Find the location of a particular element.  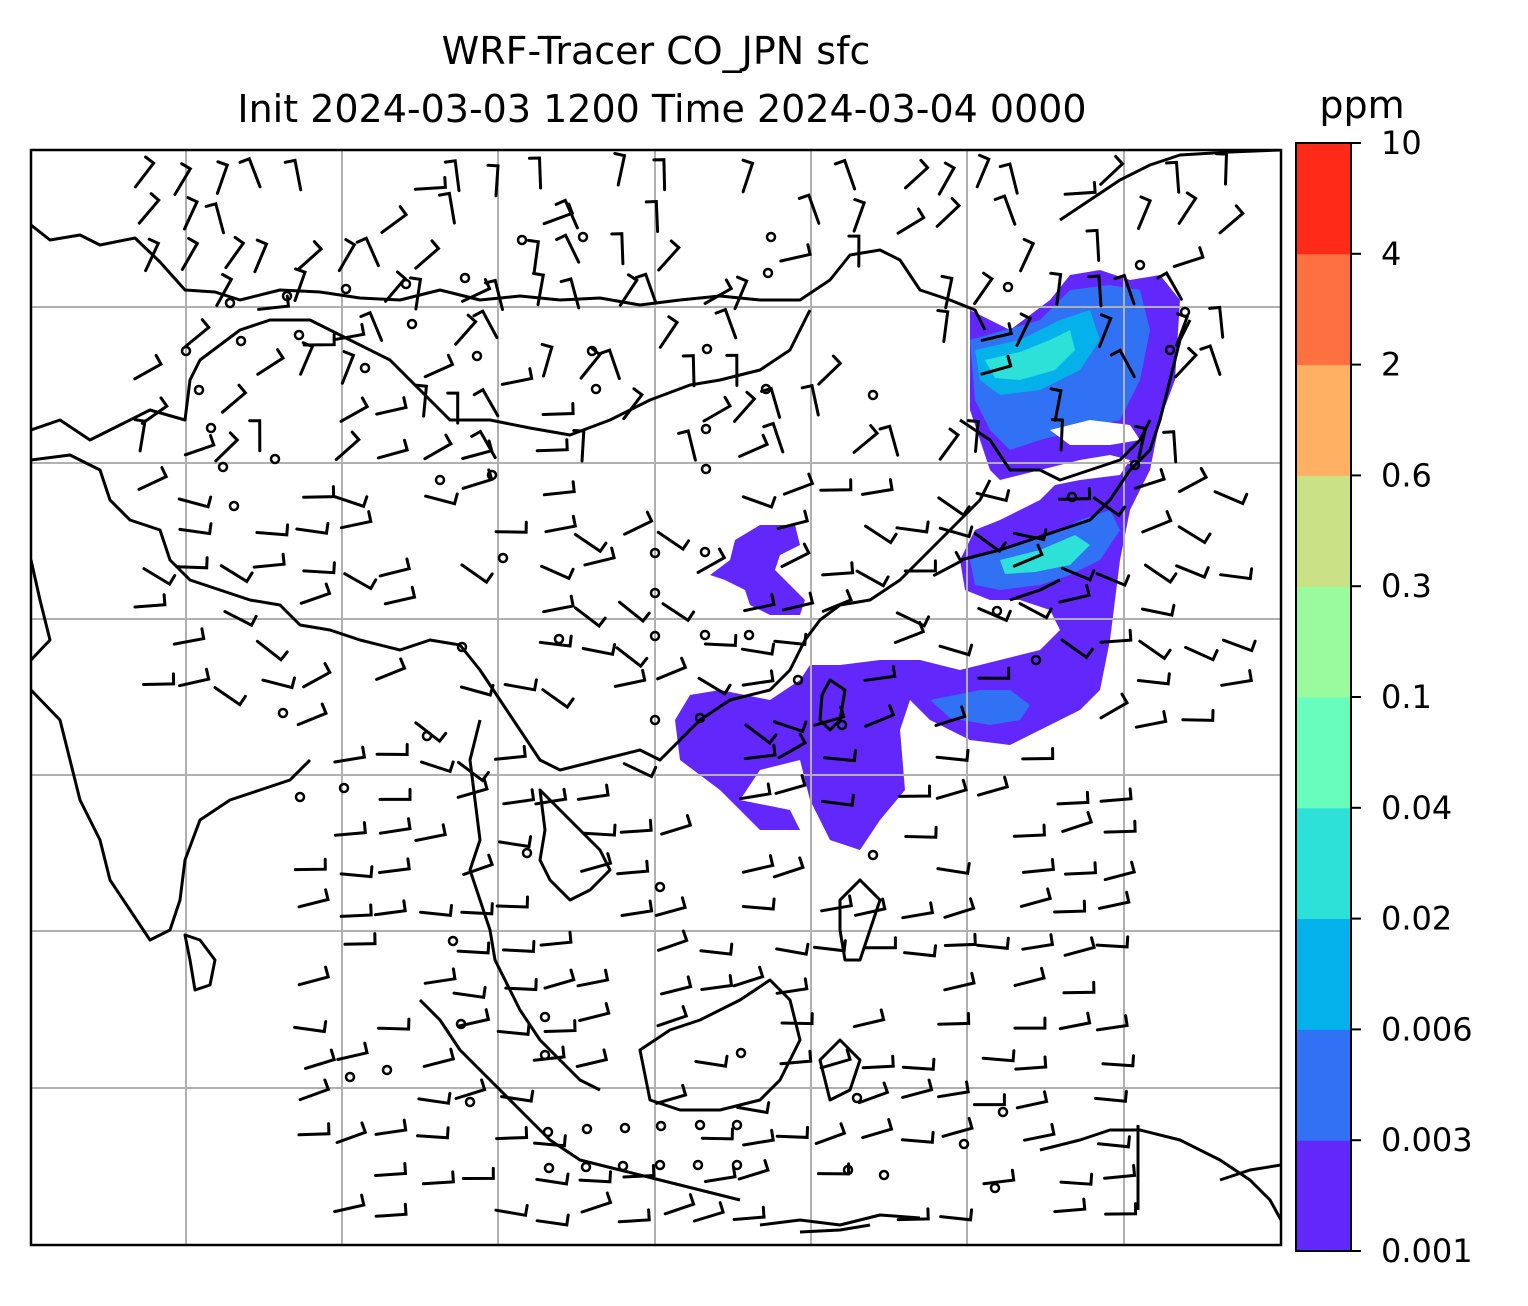

colorbar-tick-label: 0.001 is located at coordinates (1427, 1251).